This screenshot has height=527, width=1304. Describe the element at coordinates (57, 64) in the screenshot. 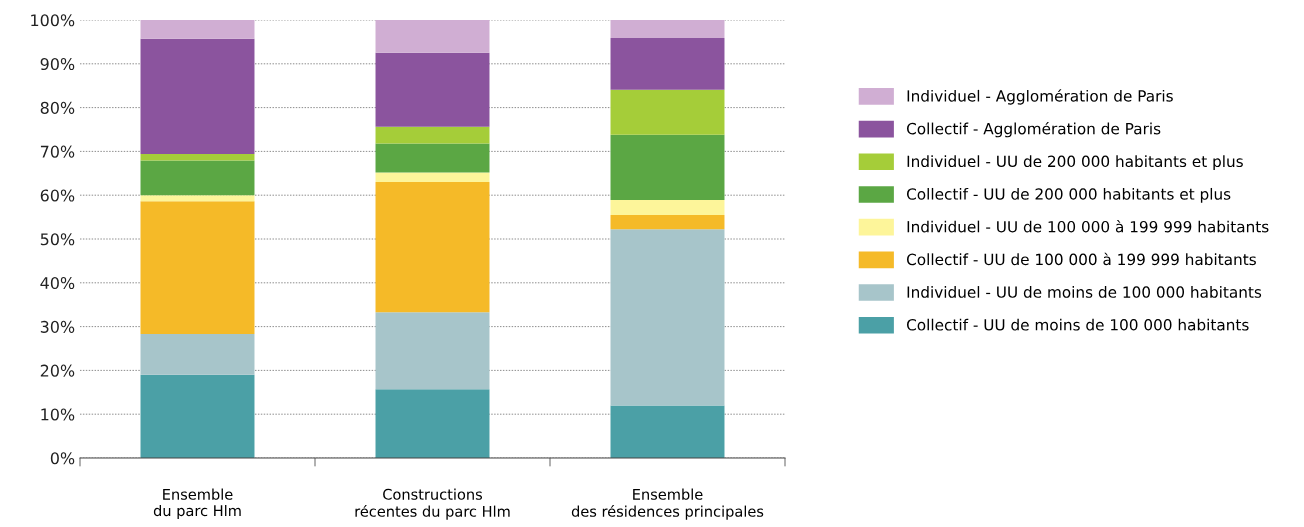

I see `y-tick-label: 90%` at that location.